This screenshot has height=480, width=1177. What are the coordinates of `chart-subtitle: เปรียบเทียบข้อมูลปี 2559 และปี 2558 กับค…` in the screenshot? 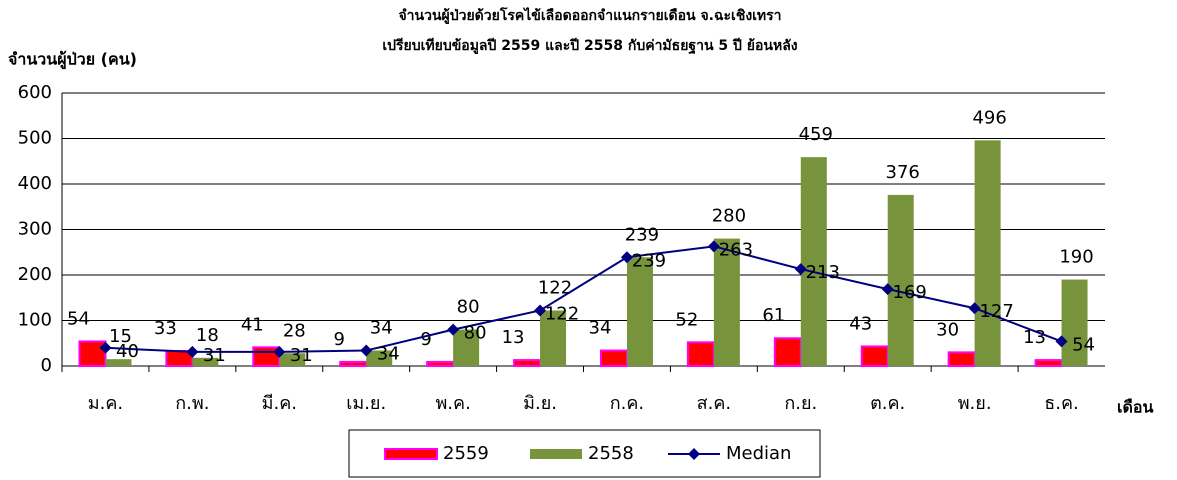 It's located at (589, 46).